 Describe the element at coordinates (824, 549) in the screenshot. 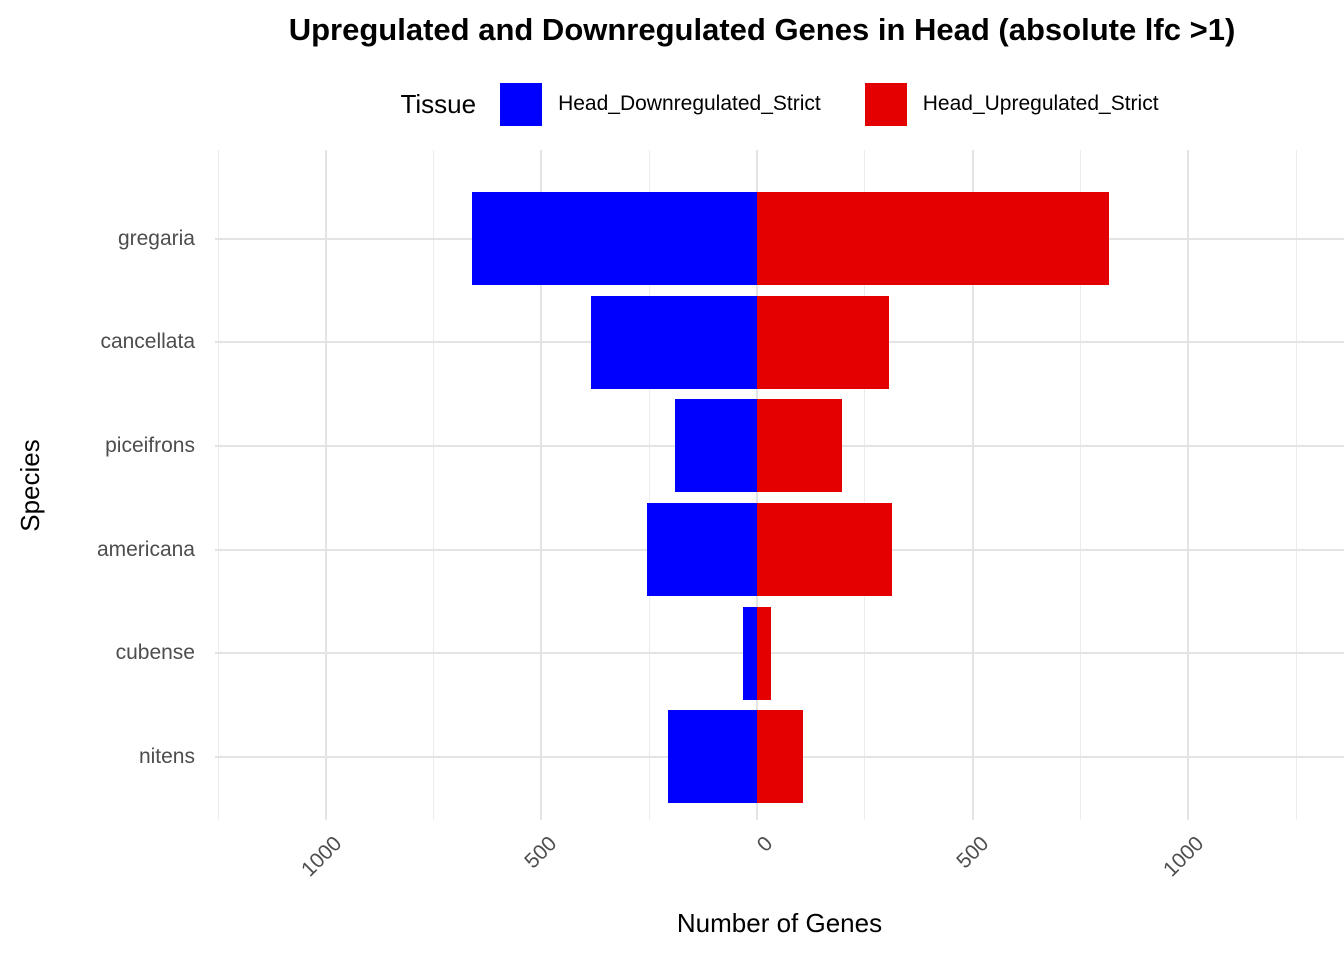

I see `bar-upregulated-americana` at that location.